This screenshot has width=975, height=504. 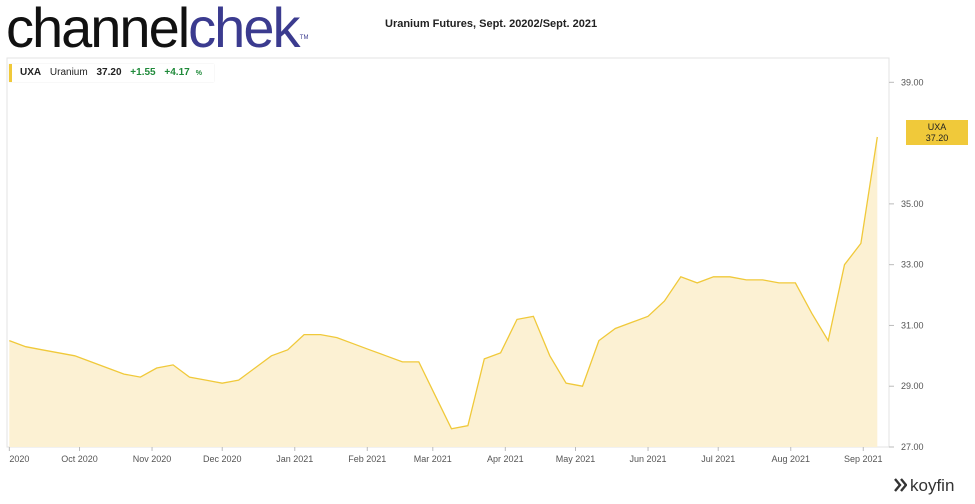 What do you see at coordinates (932, 485) in the screenshot?
I see `koyfin-wordmark: koyfin` at bounding box center [932, 485].